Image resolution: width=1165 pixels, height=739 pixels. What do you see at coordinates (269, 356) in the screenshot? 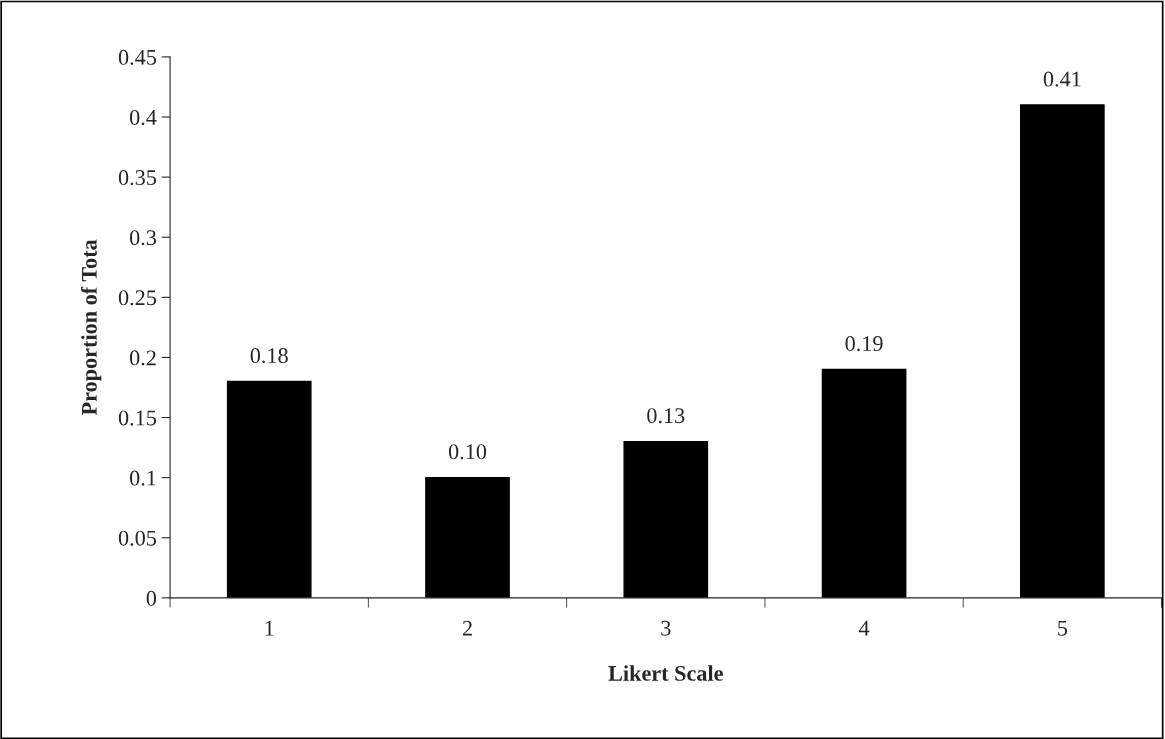
I see `data-label: 0.18` at bounding box center [269, 356].